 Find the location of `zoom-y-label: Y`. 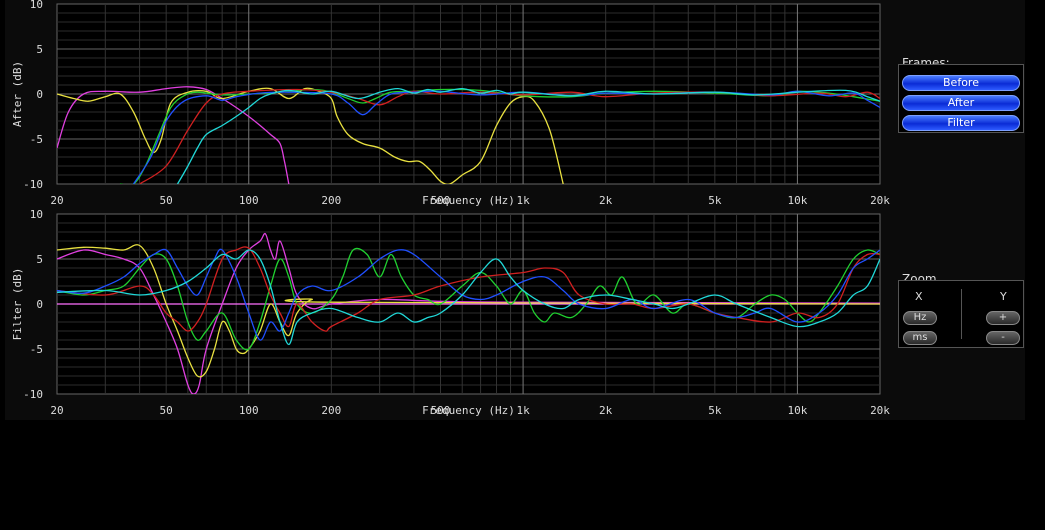

zoom-y-label: Y is located at coordinates (1003, 296).